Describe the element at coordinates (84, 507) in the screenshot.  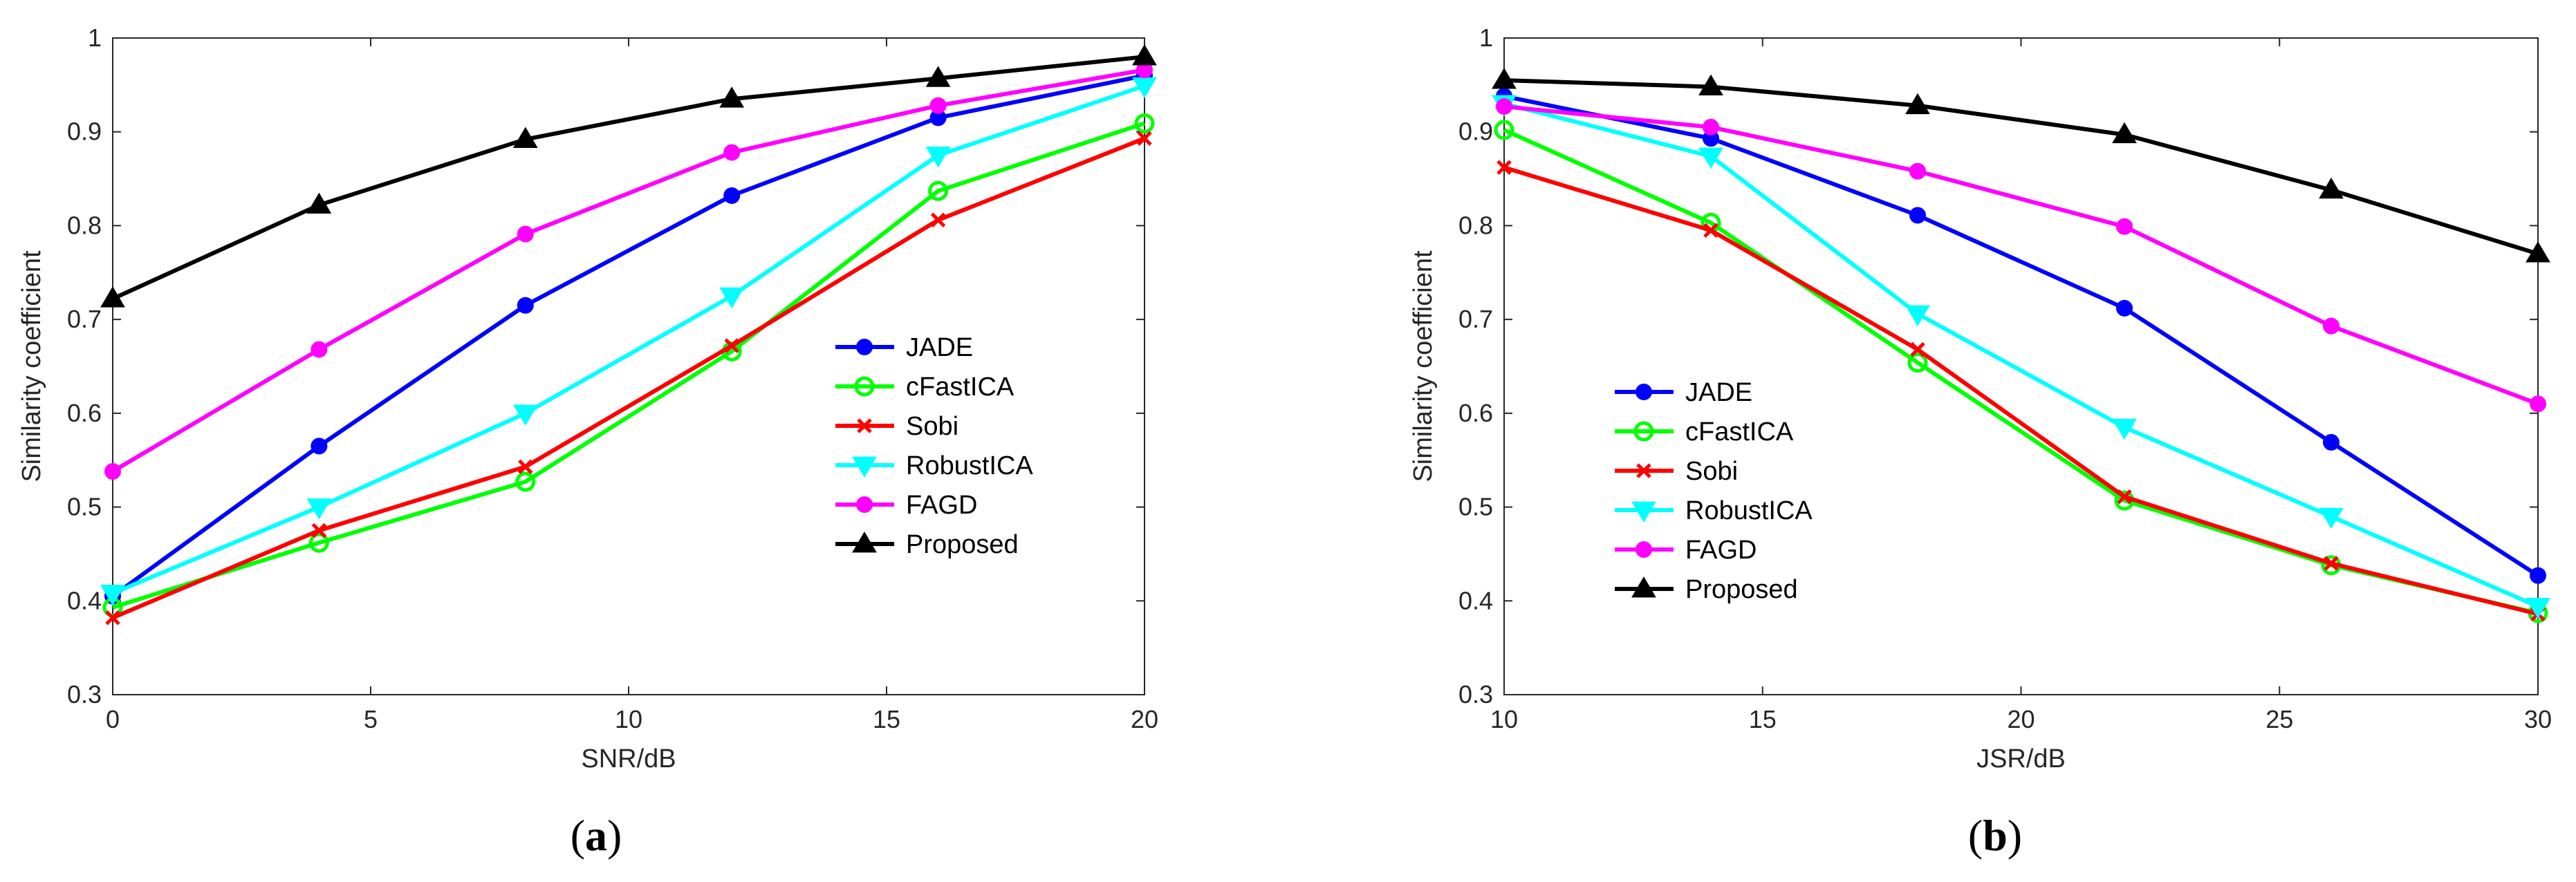
I see `y-tick-label: 0.5` at that location.